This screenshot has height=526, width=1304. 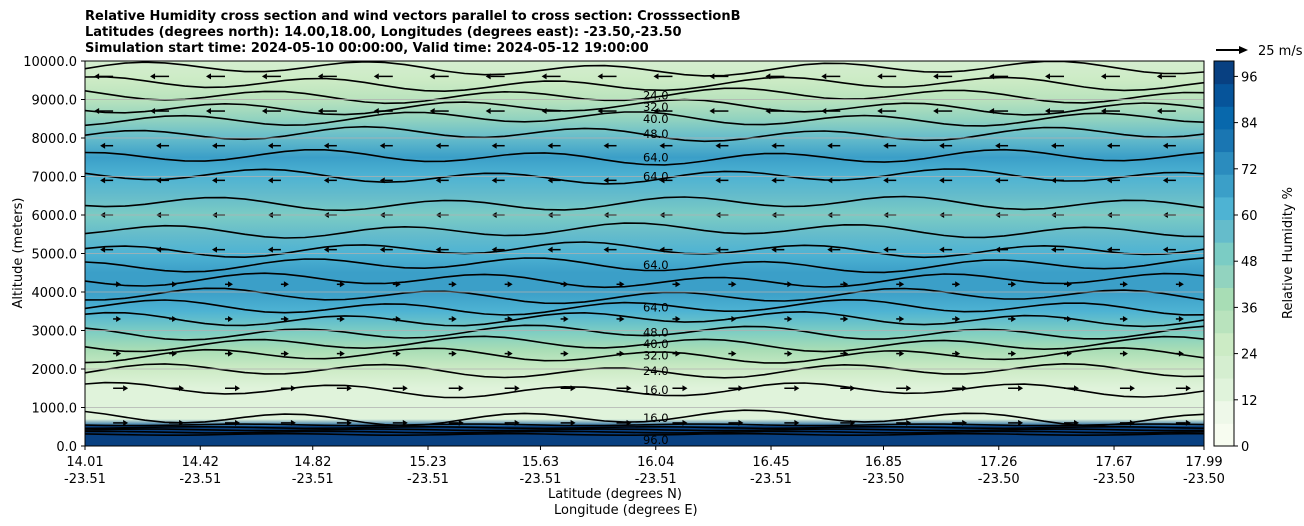 I want to click on x-tick-label-lat: 17.67, so click(x=1113, y=462).